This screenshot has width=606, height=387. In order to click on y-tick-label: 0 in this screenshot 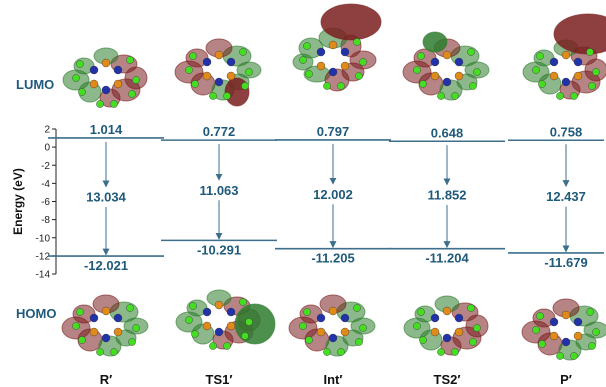, I will do `click(47, 148)`.